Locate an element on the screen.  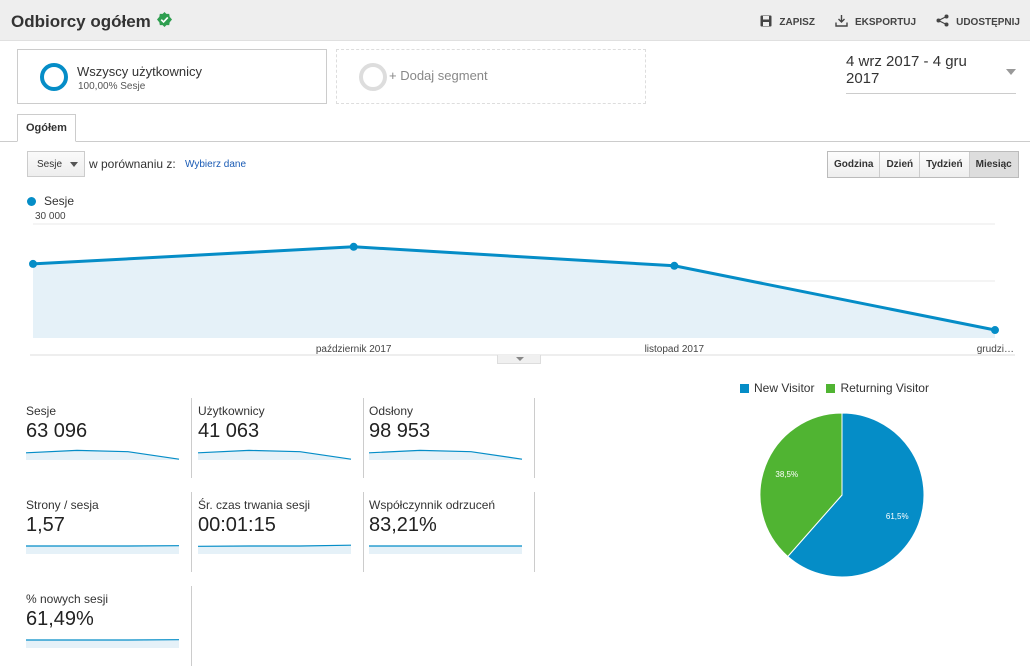
metric-select: Sesje is located at coordinates (56, 164).